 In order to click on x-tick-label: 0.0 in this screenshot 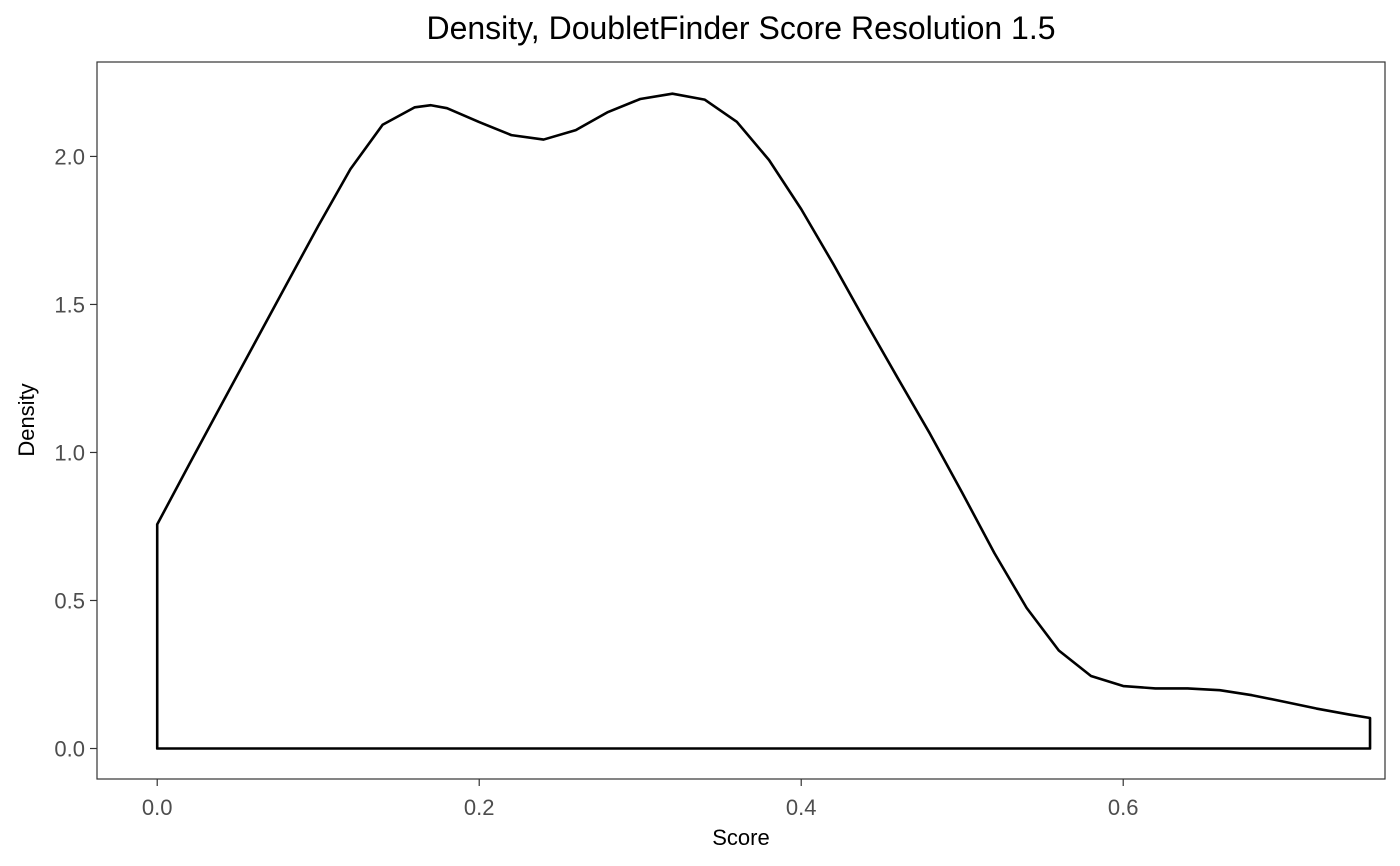, I will do `click(157, 807)`.